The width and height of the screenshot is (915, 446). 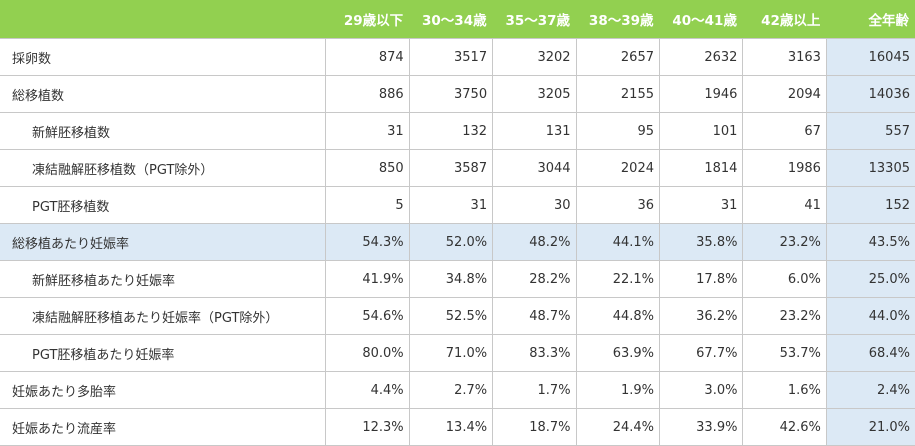 I want to click on table-row: 総移植数 886 3750 3205 2155 1946 2094 14036, so click(x=457, y=94).